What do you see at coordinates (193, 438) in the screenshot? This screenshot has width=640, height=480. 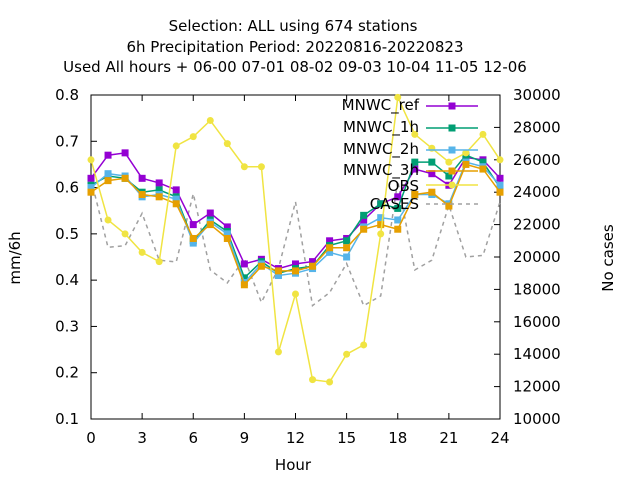 I see `x-tick-label: 6` at bounding box center [193, 438].